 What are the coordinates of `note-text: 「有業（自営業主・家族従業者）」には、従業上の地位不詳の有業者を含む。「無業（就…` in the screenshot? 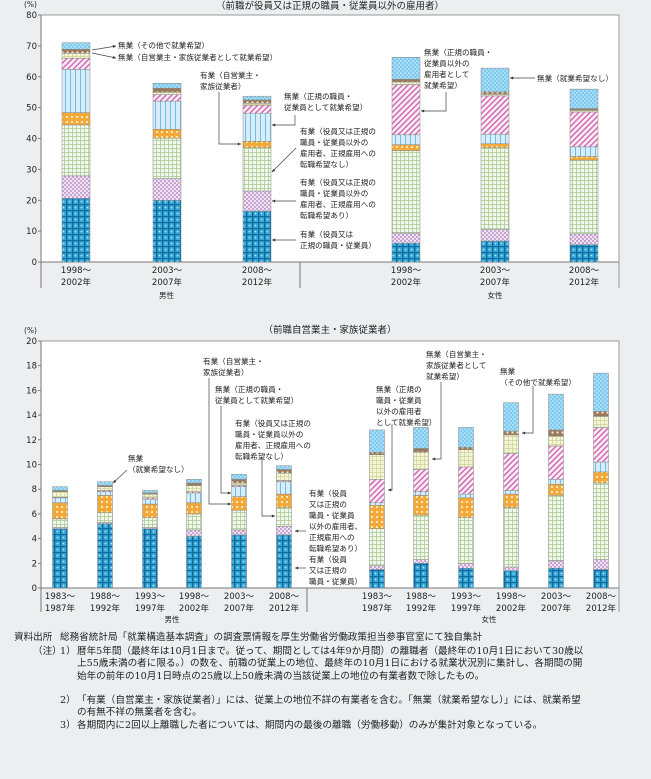 It's located at (329, 707).